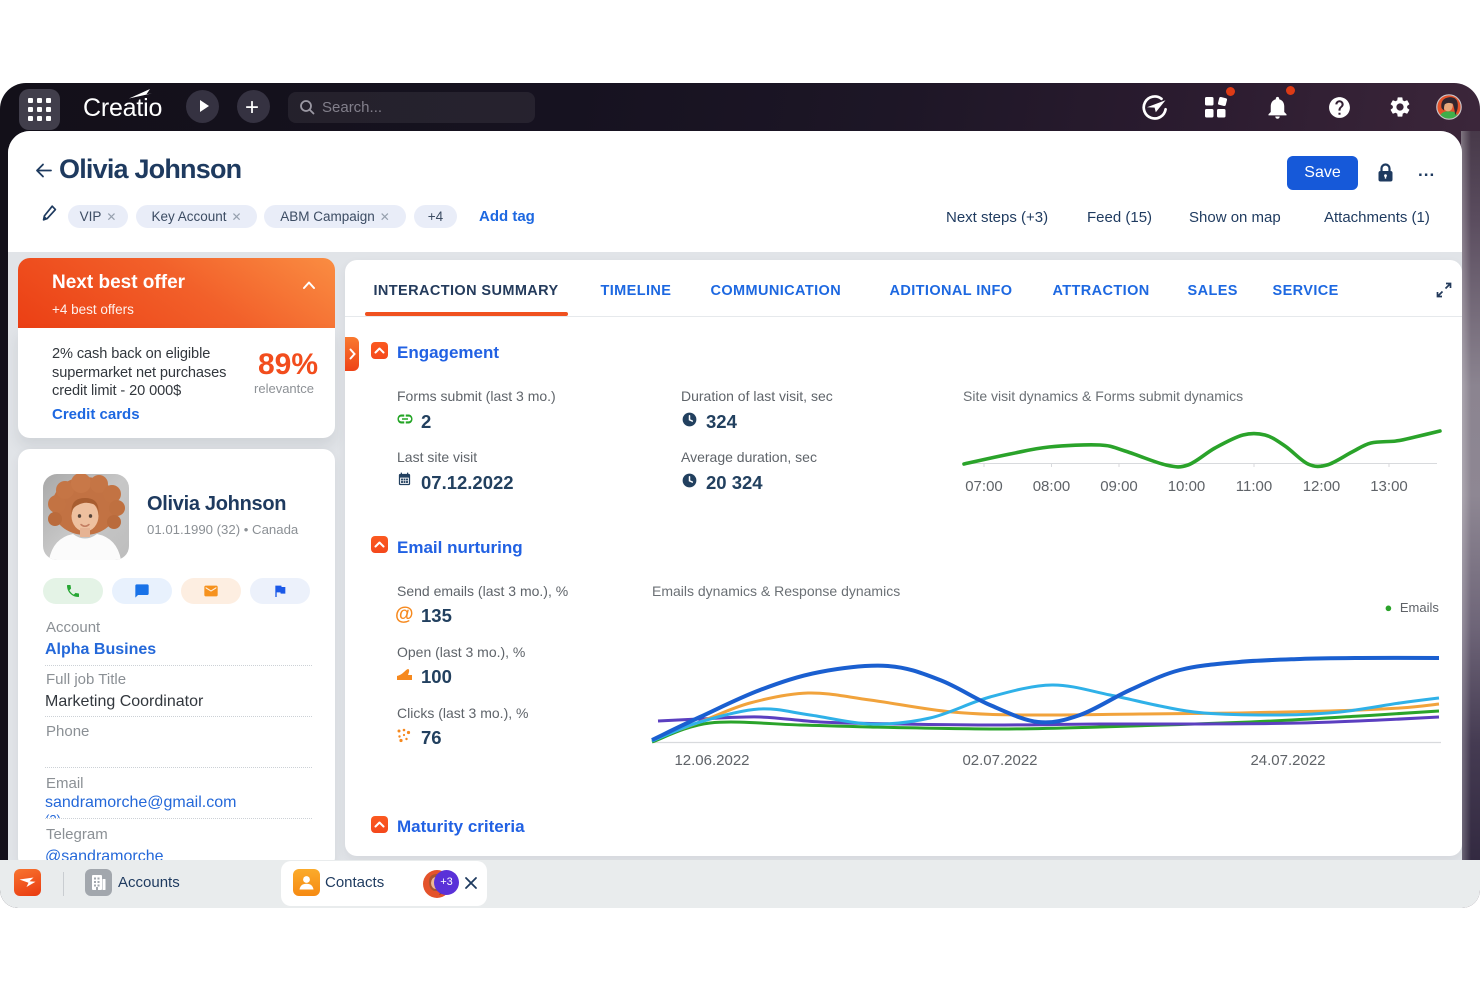  I want to click on svg-text: 09:00, so click(1119, 486).